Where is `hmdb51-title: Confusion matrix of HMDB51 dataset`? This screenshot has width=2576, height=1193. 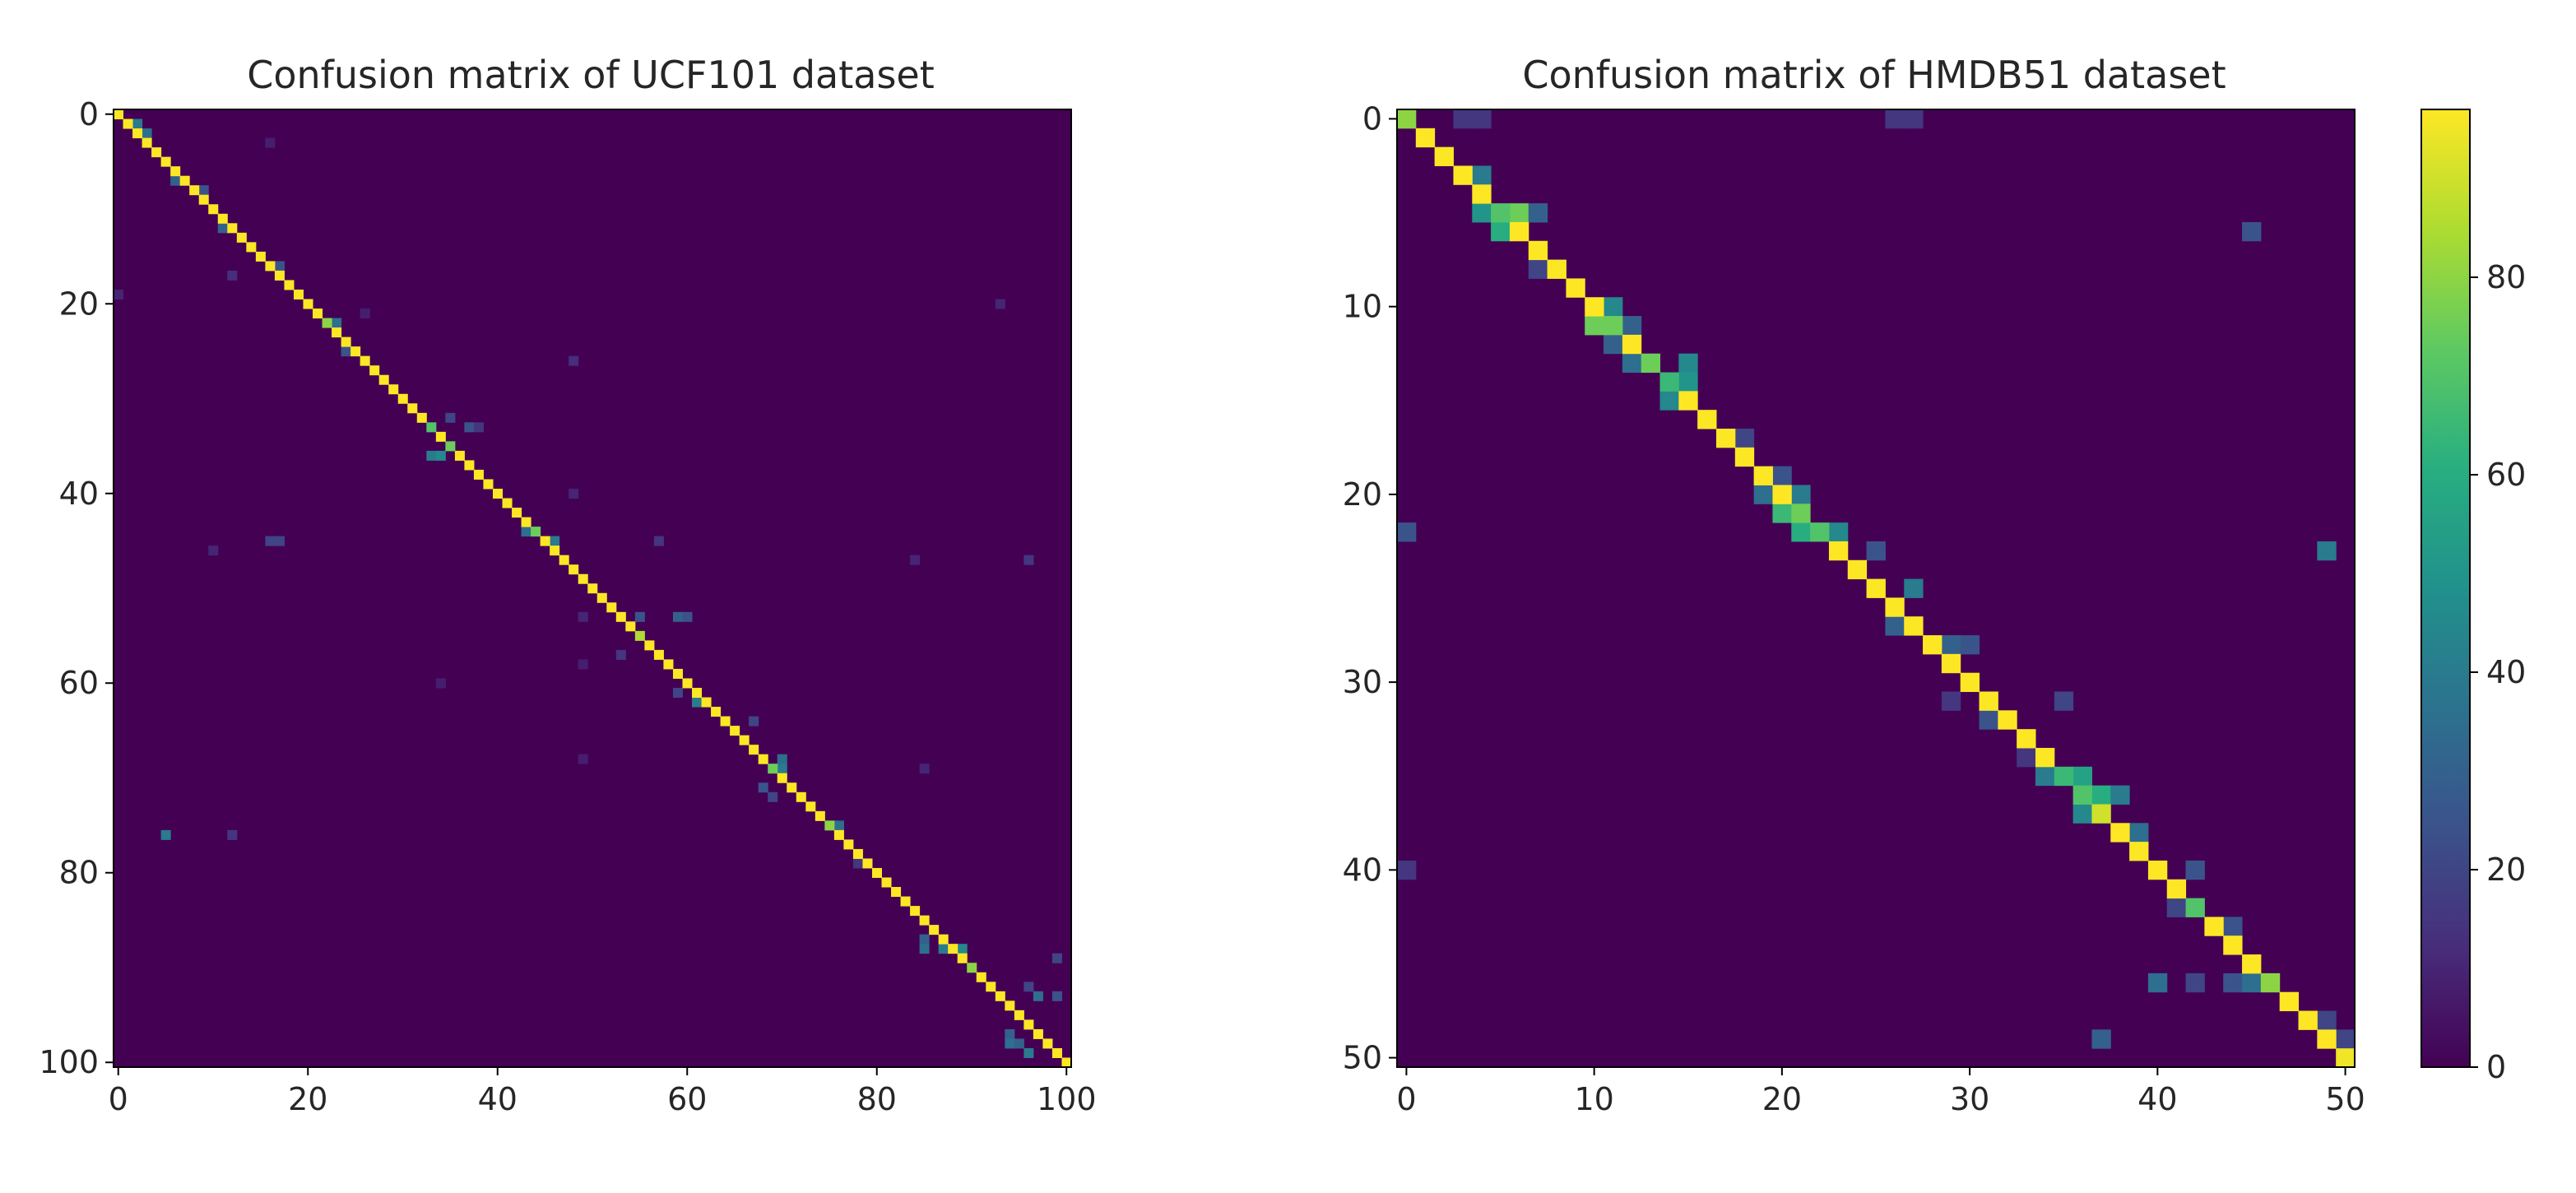 hmdb51-title: Confusion matrix of HMDB51 dataset is located at coordinates (1874, 75).